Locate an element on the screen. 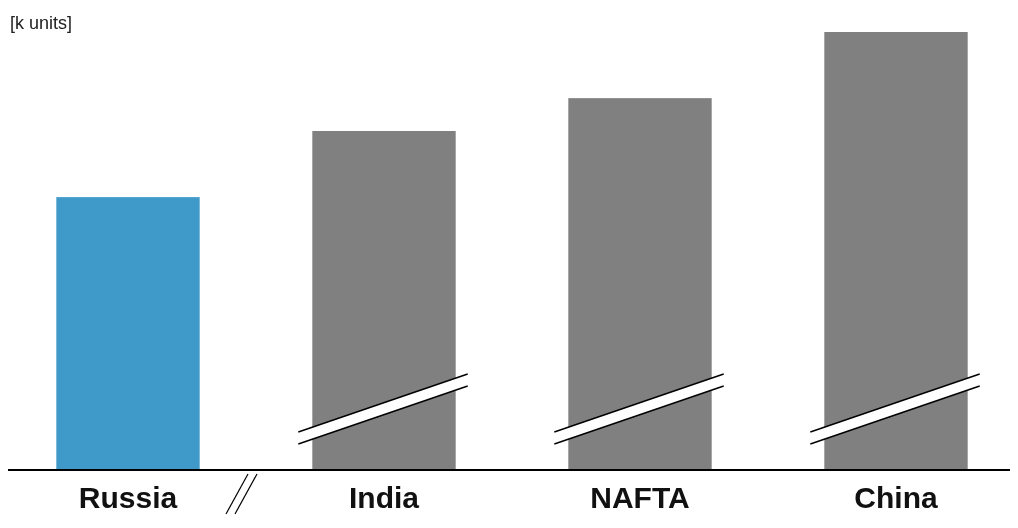 The height and width of the screenshot is (528, 1018). x-tick-label: Russia is located at coordinates (128, 497).